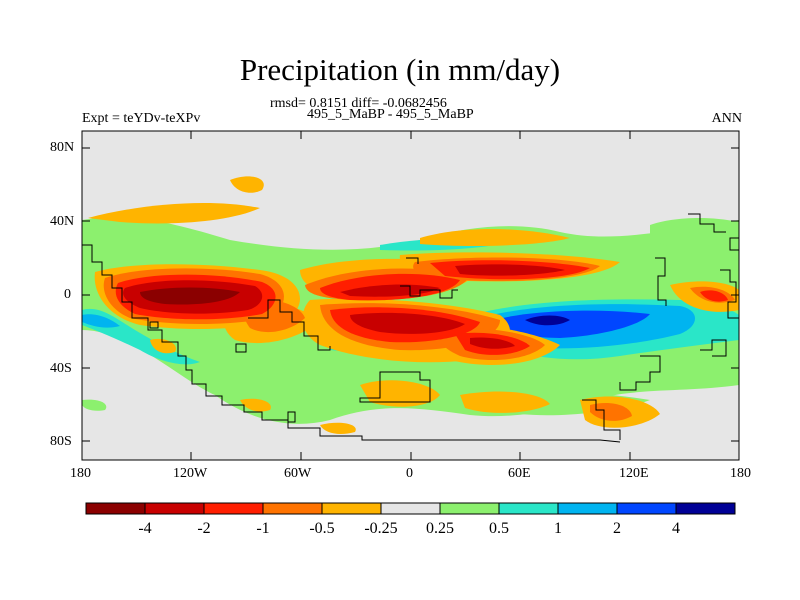 This screenshot has width=800, height=600. Describe the element at coordinates (262, 528) in the screenshot. I see `colorbar-label: -1` at that location.